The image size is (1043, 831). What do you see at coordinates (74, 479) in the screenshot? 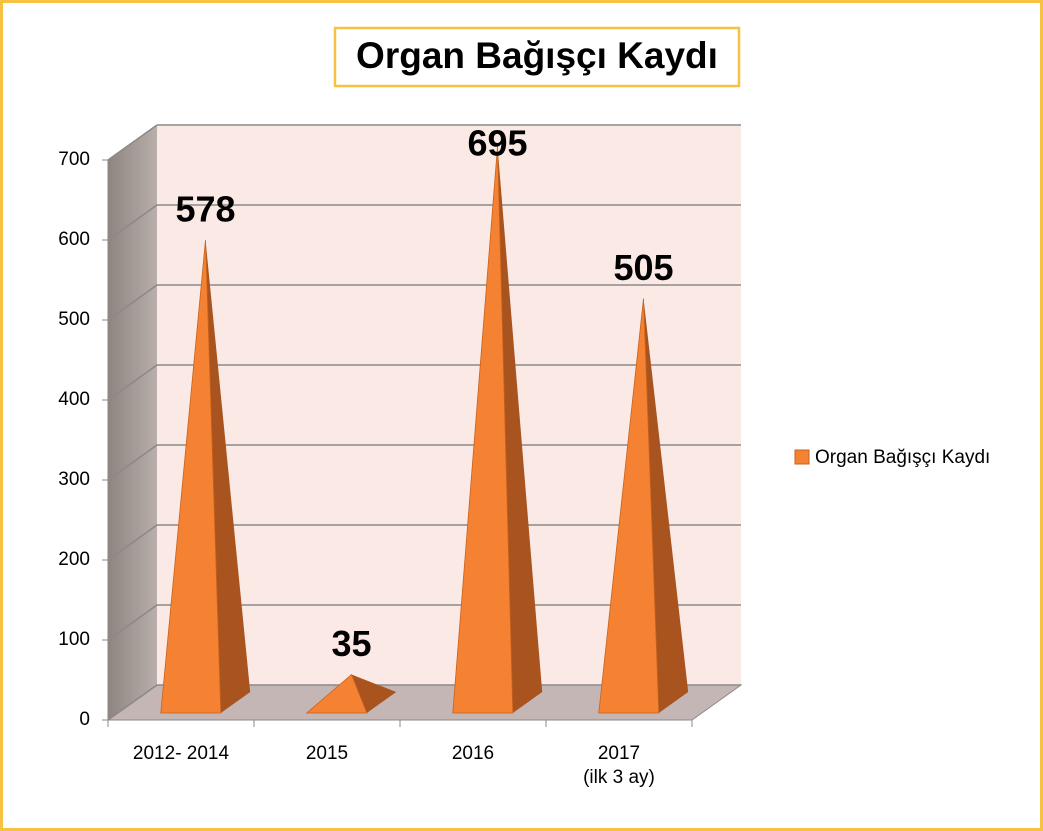
I see `y-tick-label: 300` at bounding box center [74, 479].